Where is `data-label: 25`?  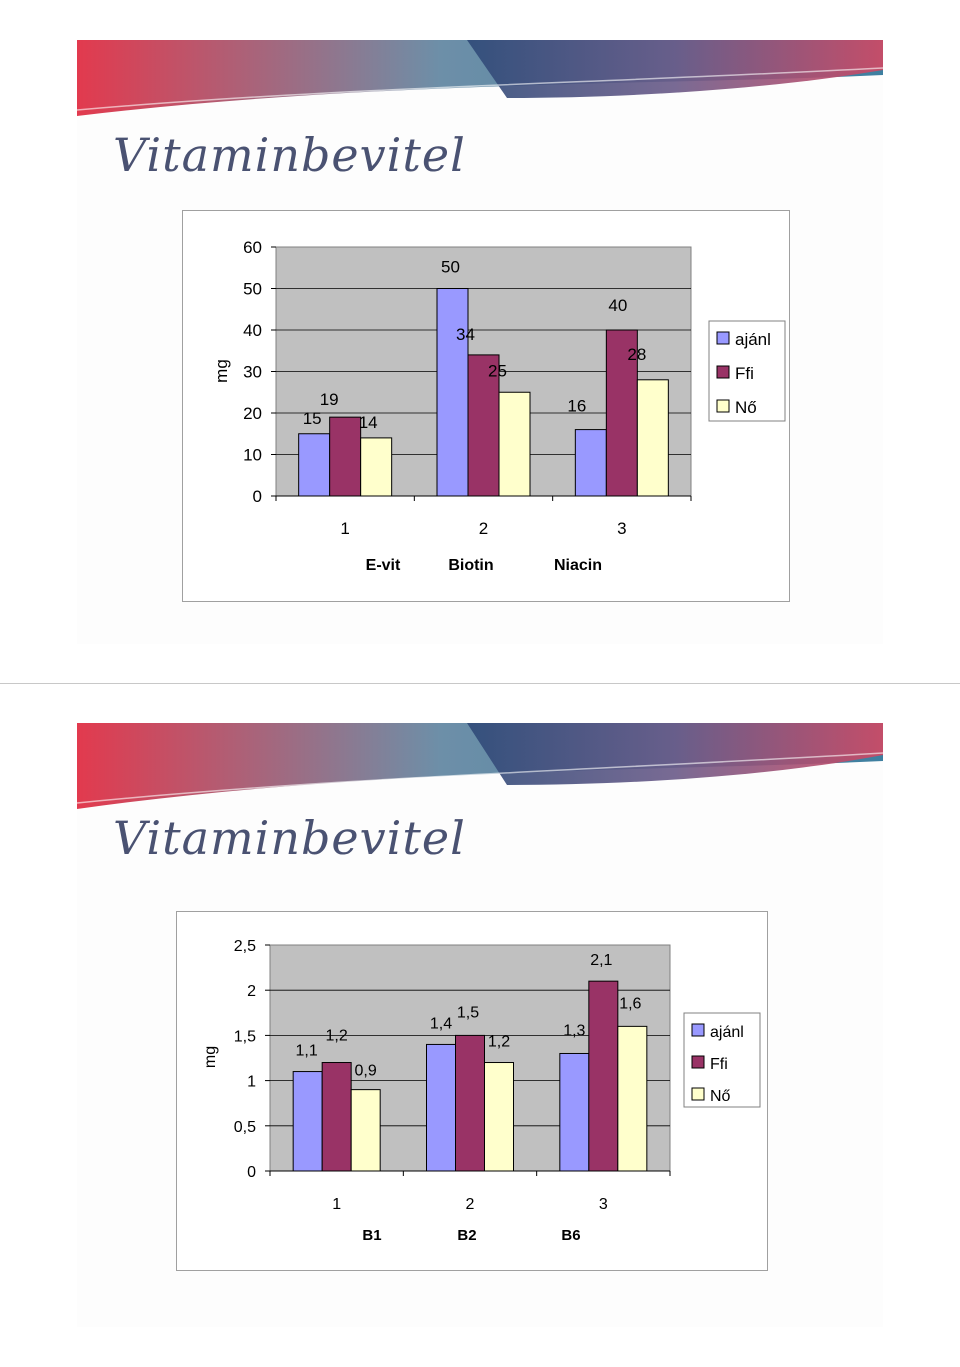 data-label: 25 is located at coordinates (497, 370).